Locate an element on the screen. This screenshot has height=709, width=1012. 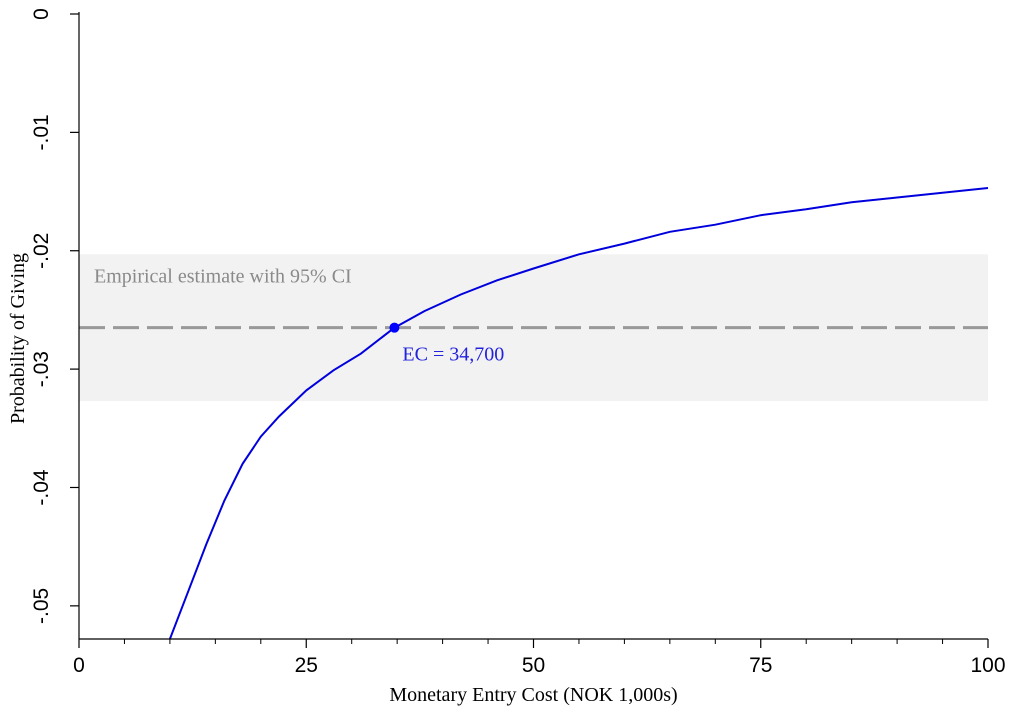
y-axis-title: Probability of Giving is located at coordinates (18, 338).